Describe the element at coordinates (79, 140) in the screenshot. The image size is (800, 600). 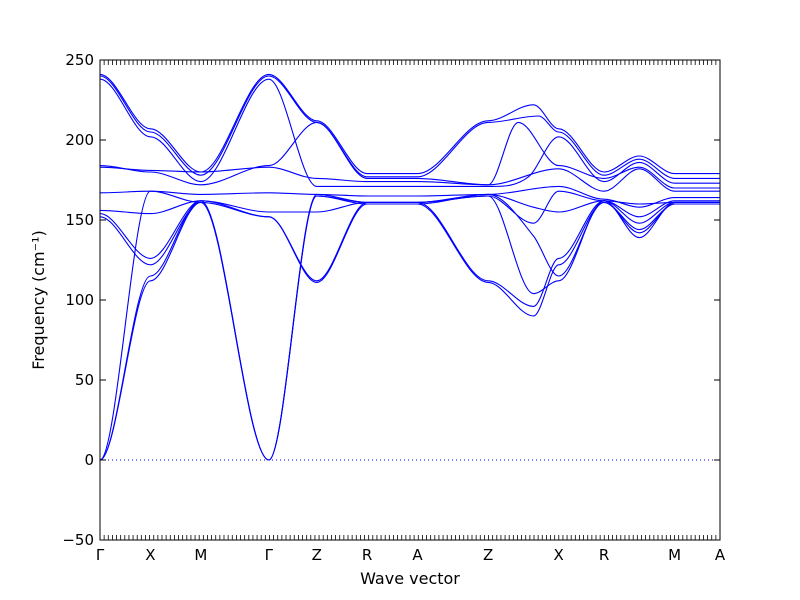
I see `y-tick-label: 200` at that location.